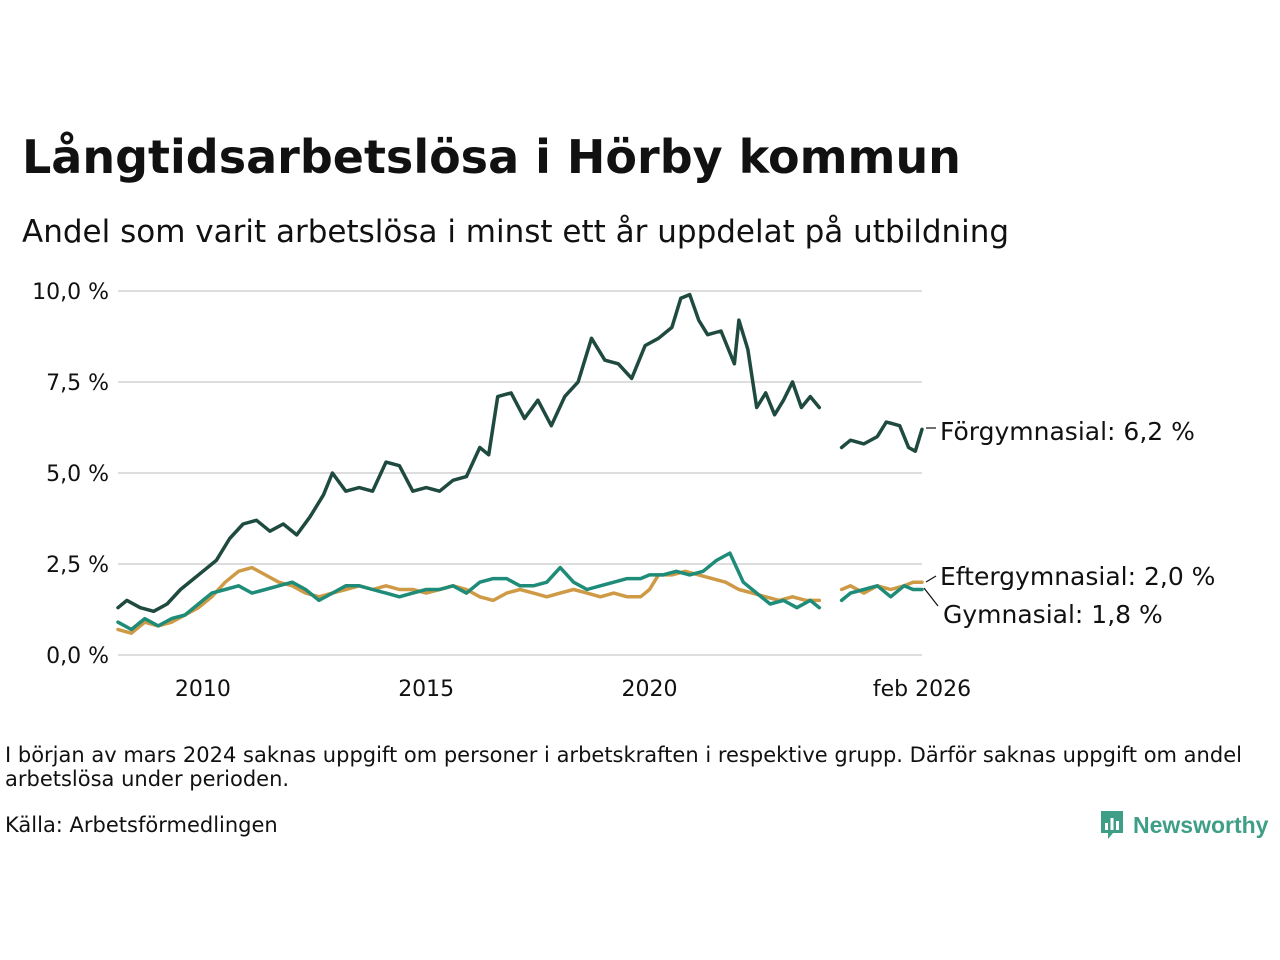 The width and height of the screenshot is (1280, 960). I want to click on bar-chart-speech-icon, so click(1112, 825).